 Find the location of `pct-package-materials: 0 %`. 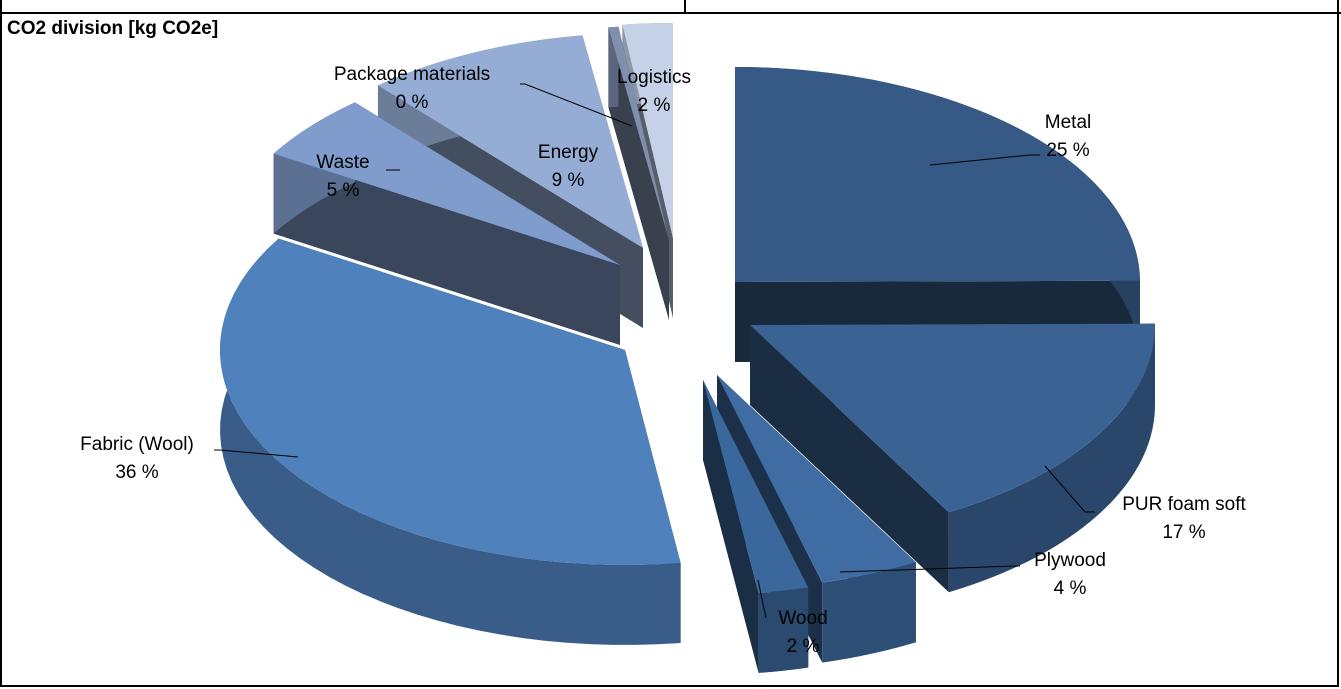

pct-package-materials: 0 % is located at coordinates (412, 102).